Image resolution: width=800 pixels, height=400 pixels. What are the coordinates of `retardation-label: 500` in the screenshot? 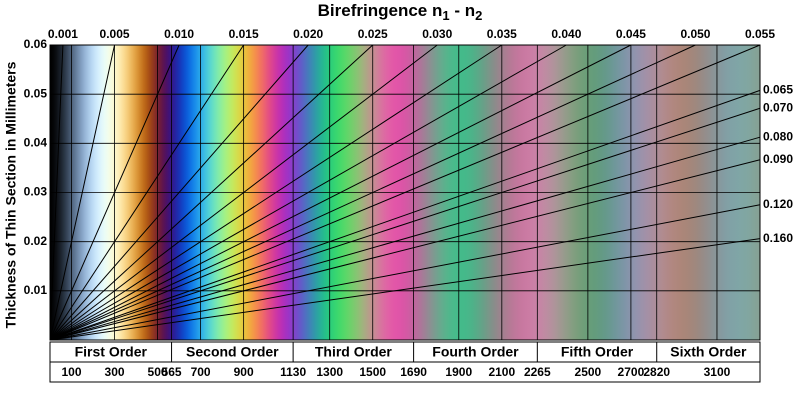 It's located at (158, 372).